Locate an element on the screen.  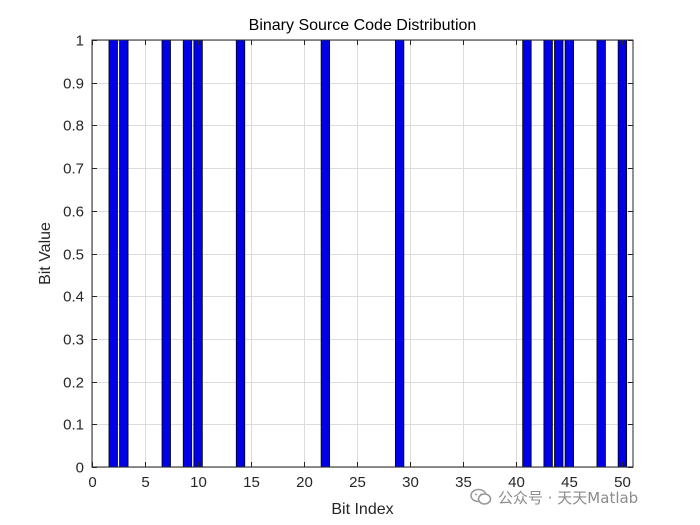
watermark-text: 公众号 · 天天Matlab is located at coordinates (568, 497).